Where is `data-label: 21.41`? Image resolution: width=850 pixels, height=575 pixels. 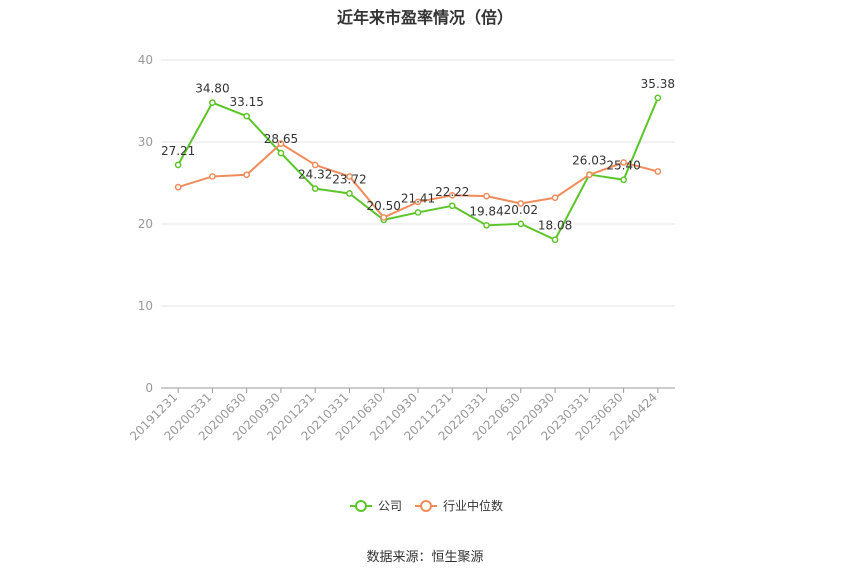 data-label: 21.41 is located at coordinates (418, 198).